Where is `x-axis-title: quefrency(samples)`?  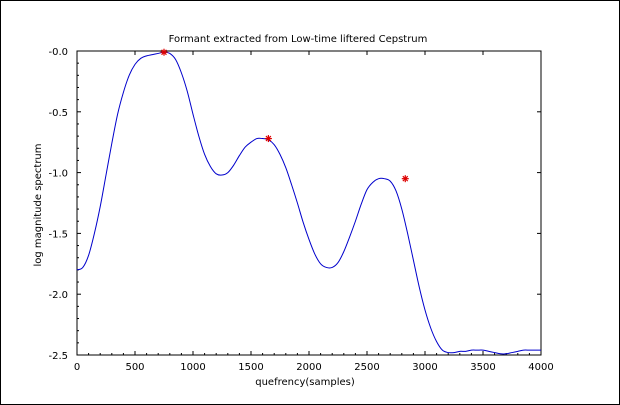 x-axis-title: quefrency(samples) is located at coordinates (305, 382).